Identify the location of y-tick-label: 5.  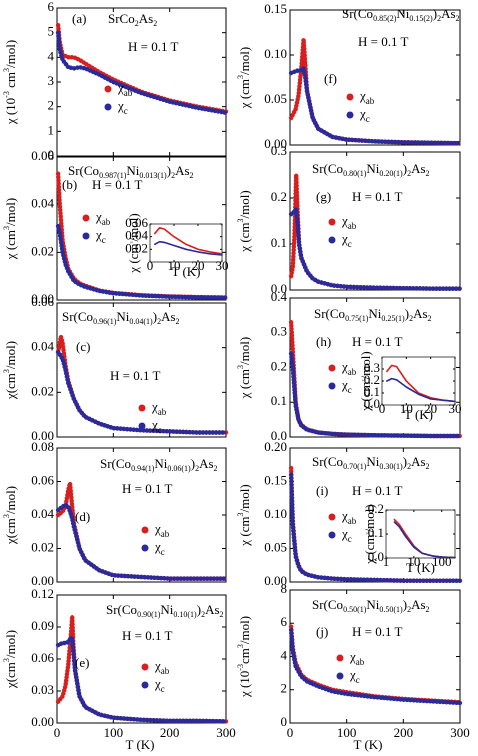
(51, 31).